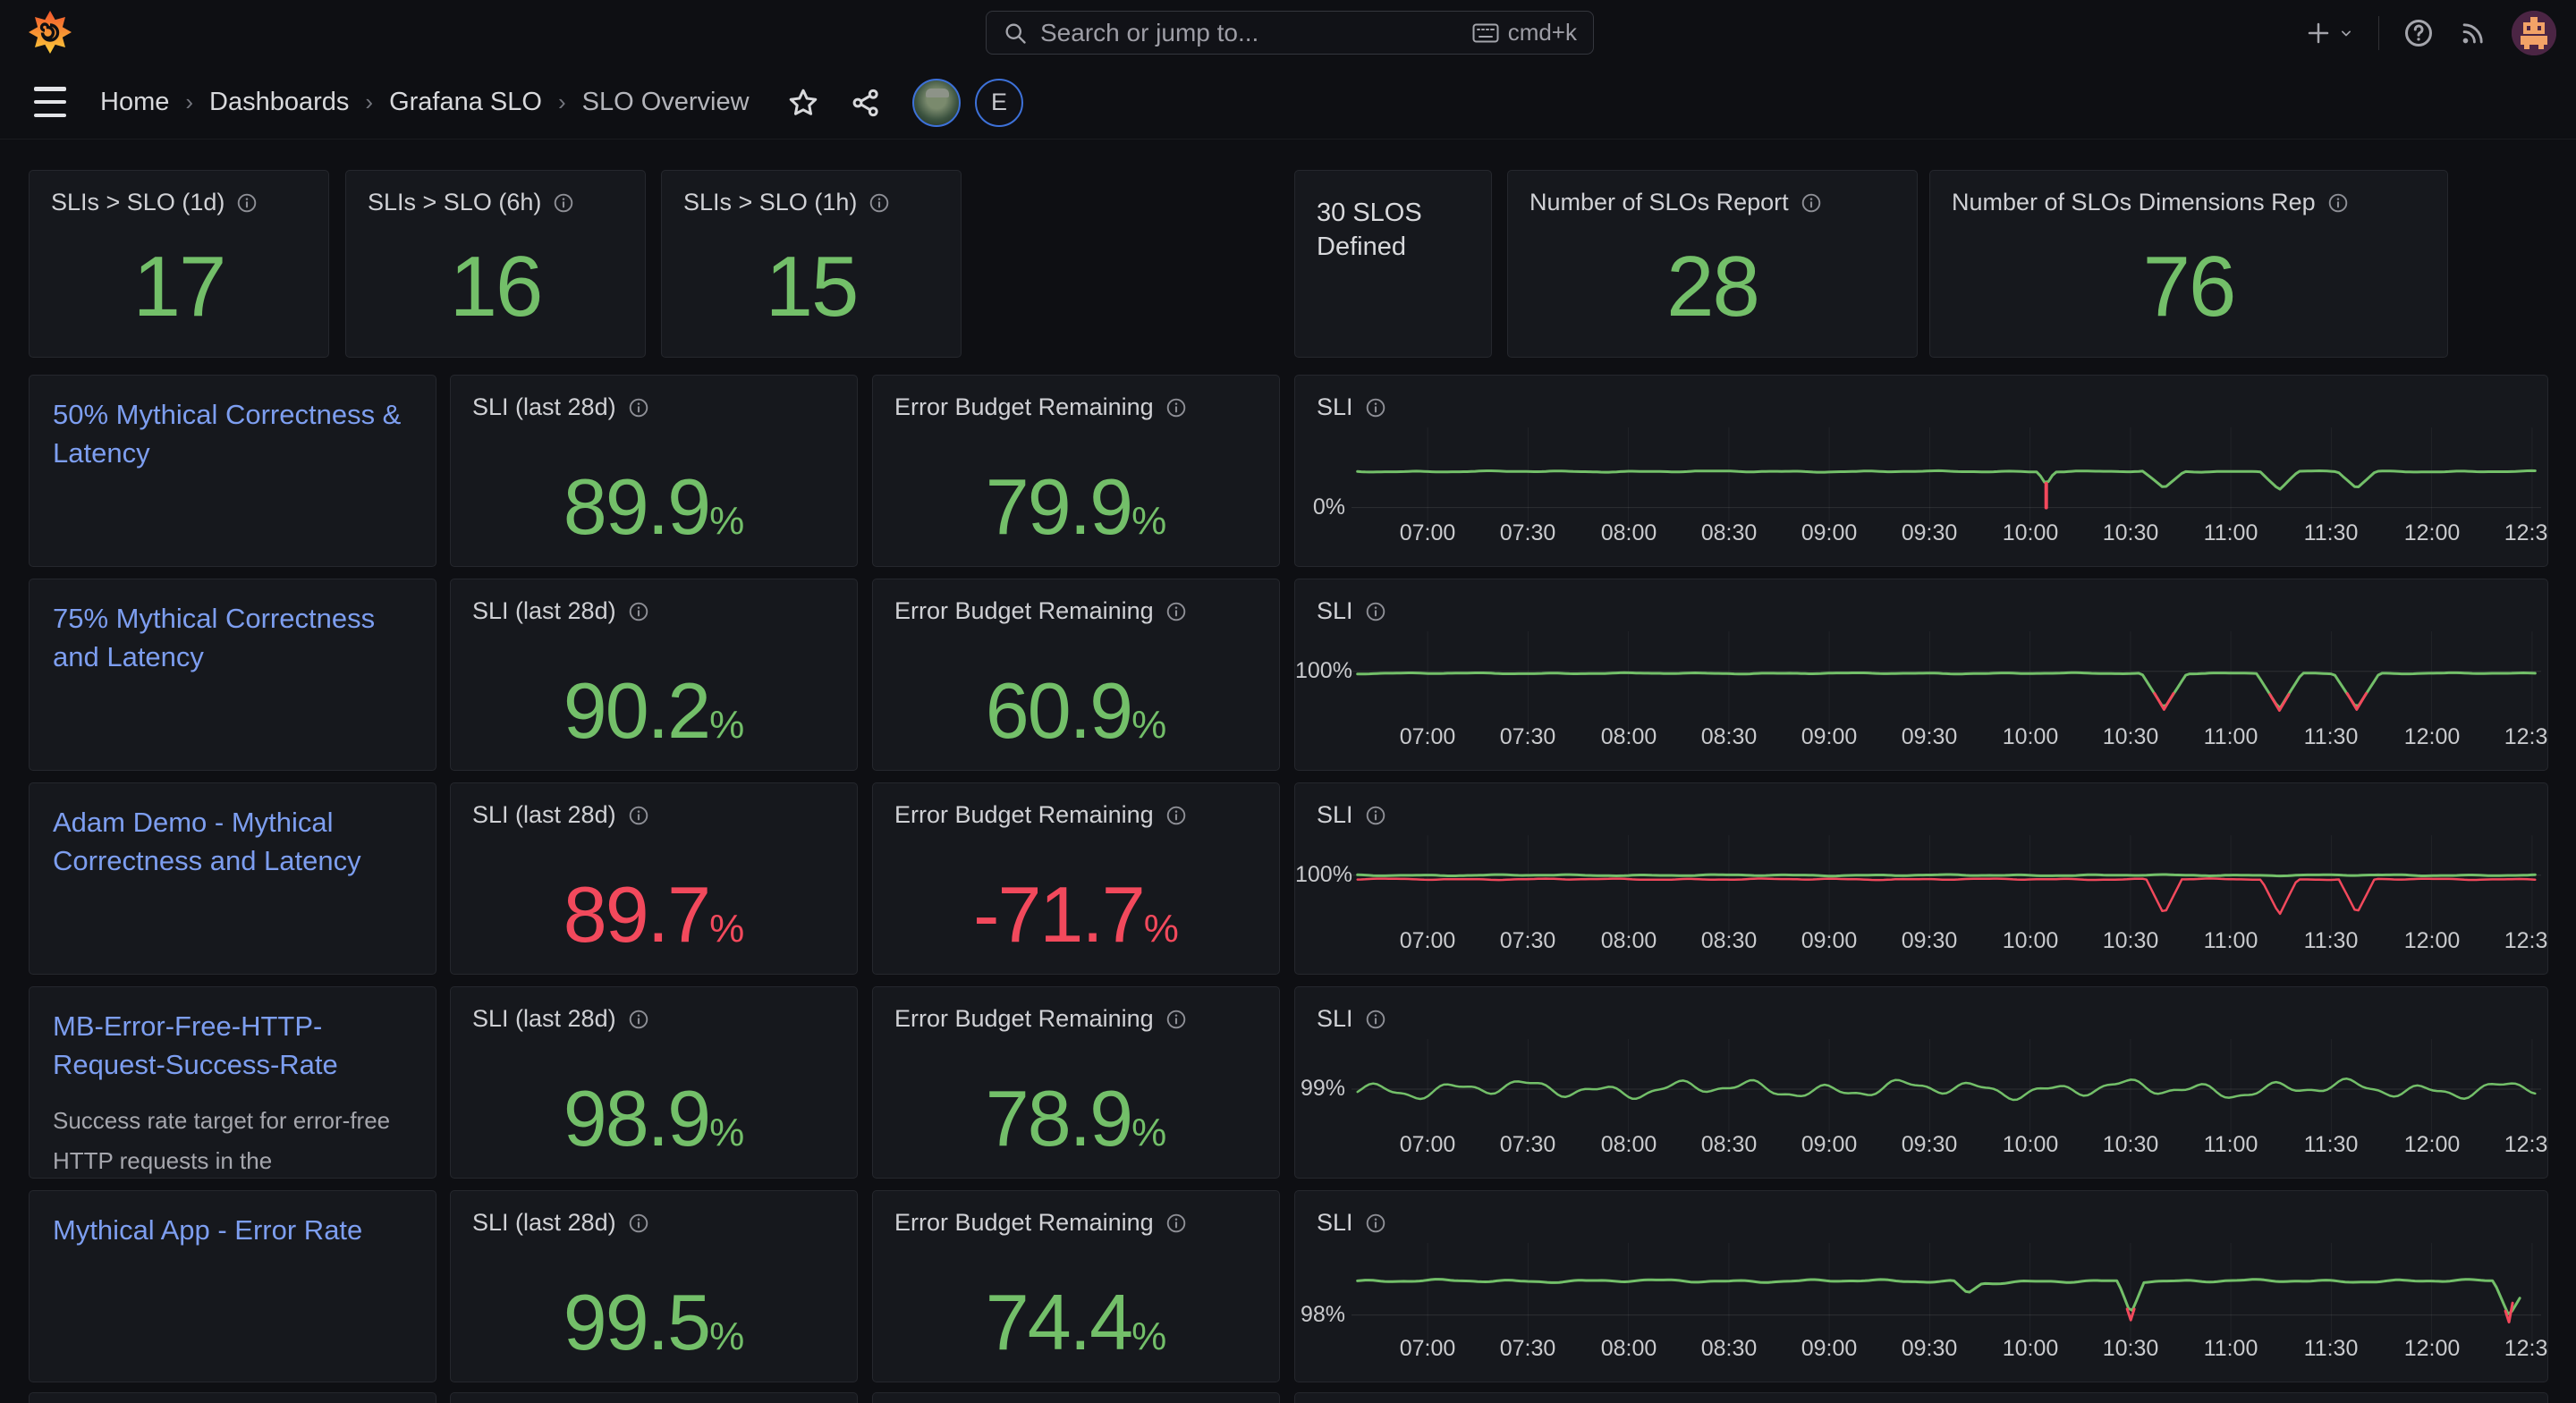 The image size is (2576, 1403). Describe the element at coordinates (803, 103) in the screenshot. I see `star-icon` at that location.